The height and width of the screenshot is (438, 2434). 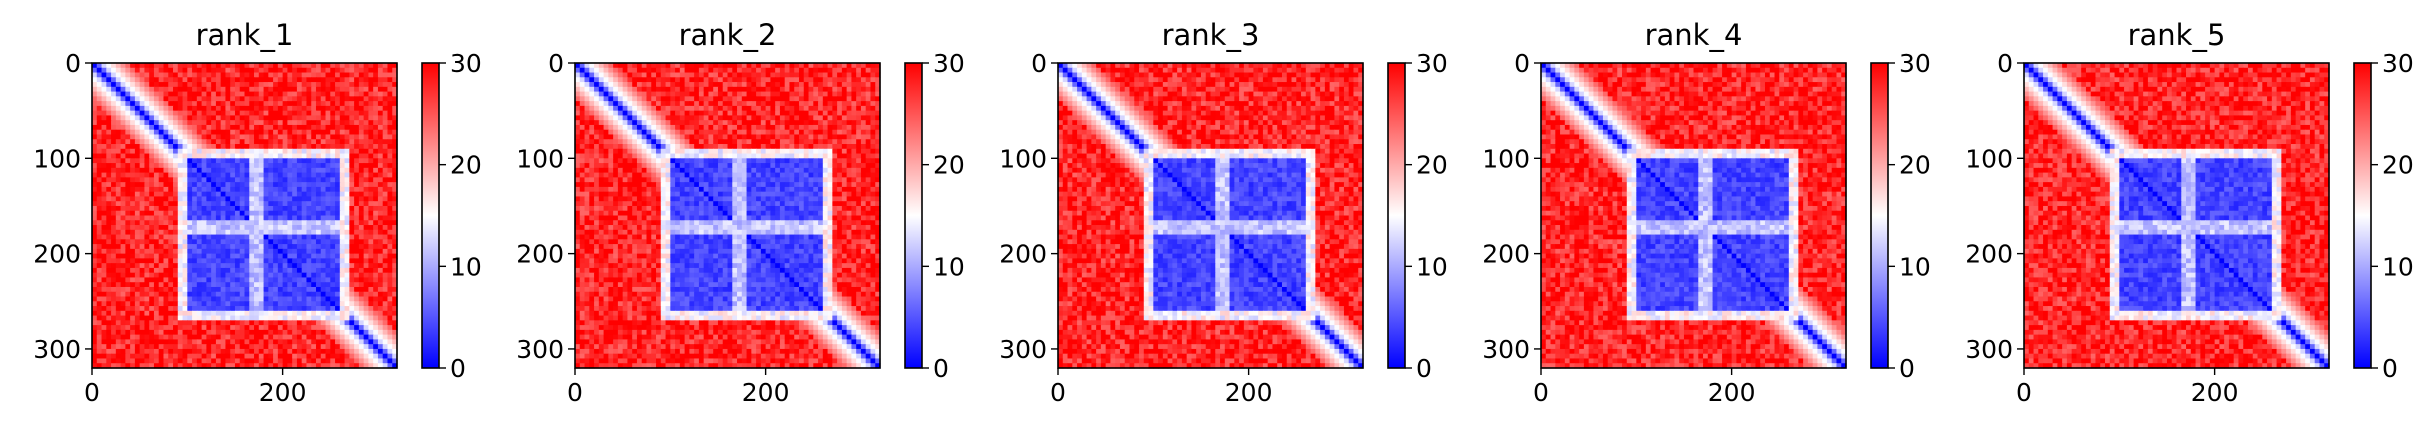 I want to click on x-tick-label: 0, so click(x=92, y=392).